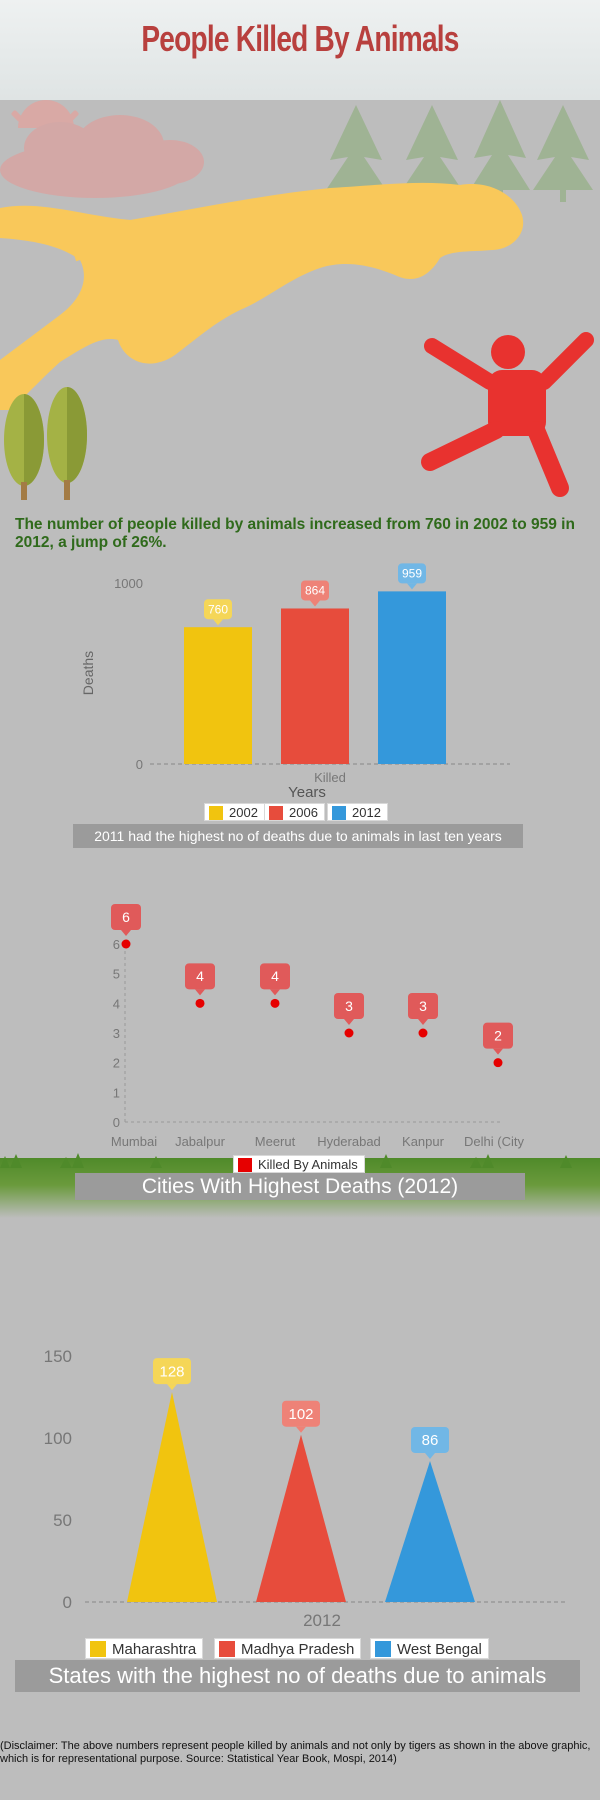  I want to click on legend-item-2012: 2012, so click(357, 812).